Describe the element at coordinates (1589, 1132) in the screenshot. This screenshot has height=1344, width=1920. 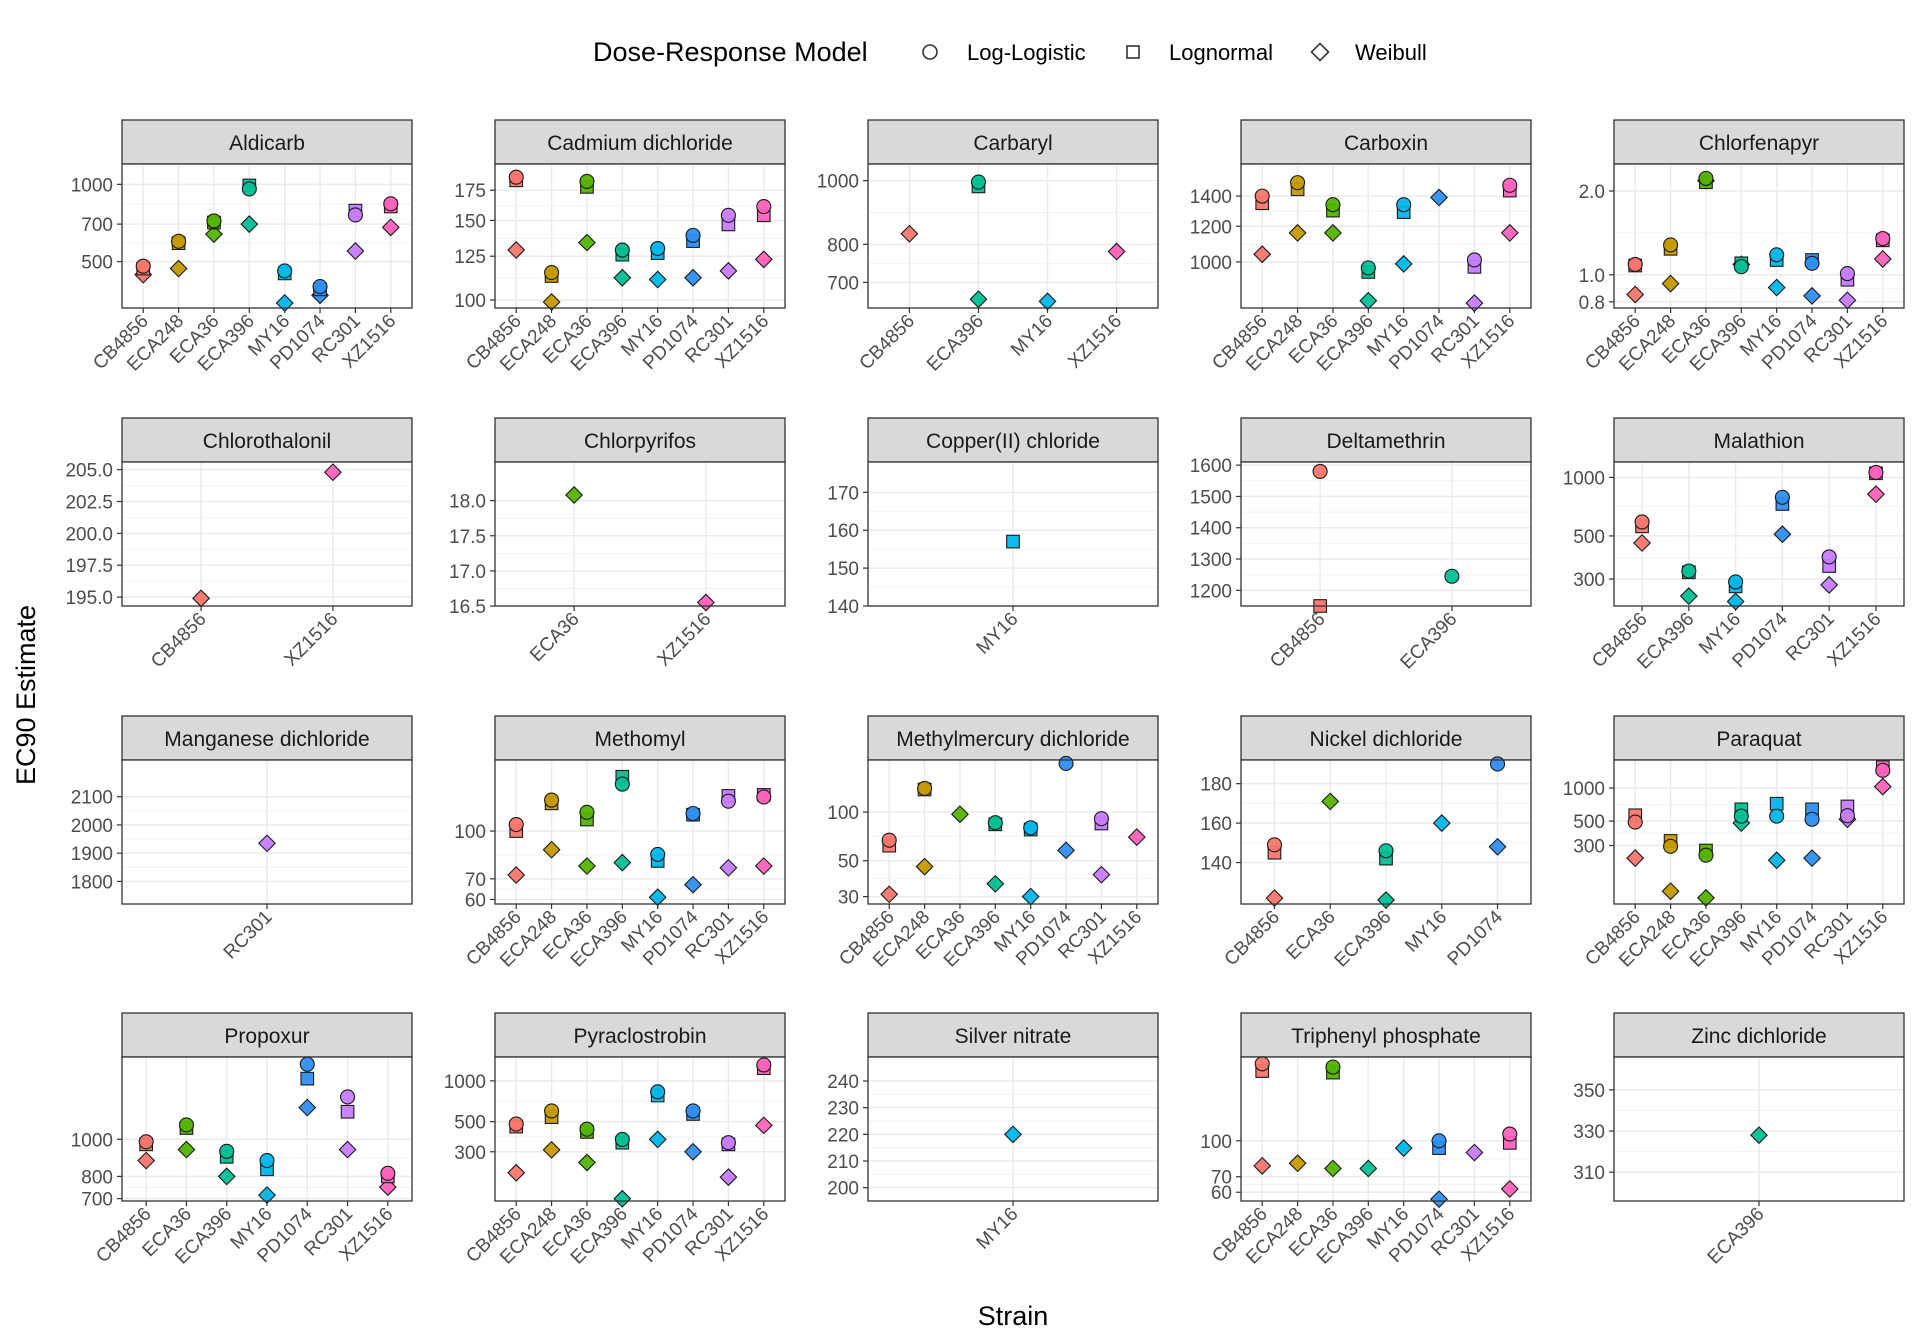
I see `y-tick-label: 330` at that location.